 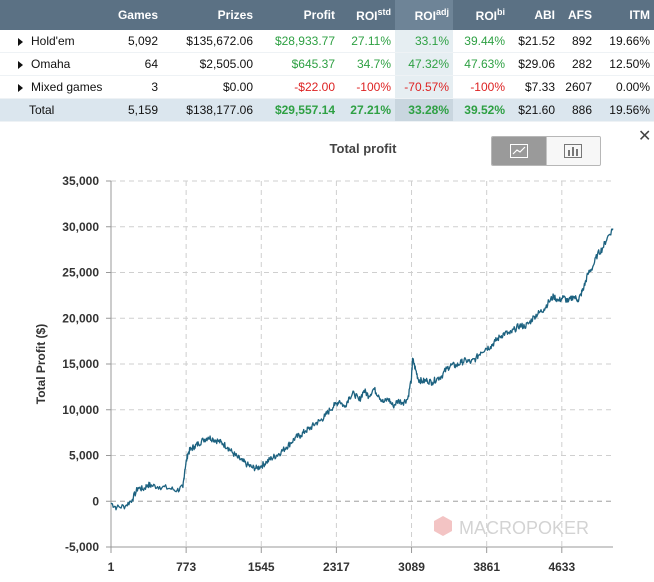 I want to click on total-roi-bi: 39.52%, so click(x=481, y=110).